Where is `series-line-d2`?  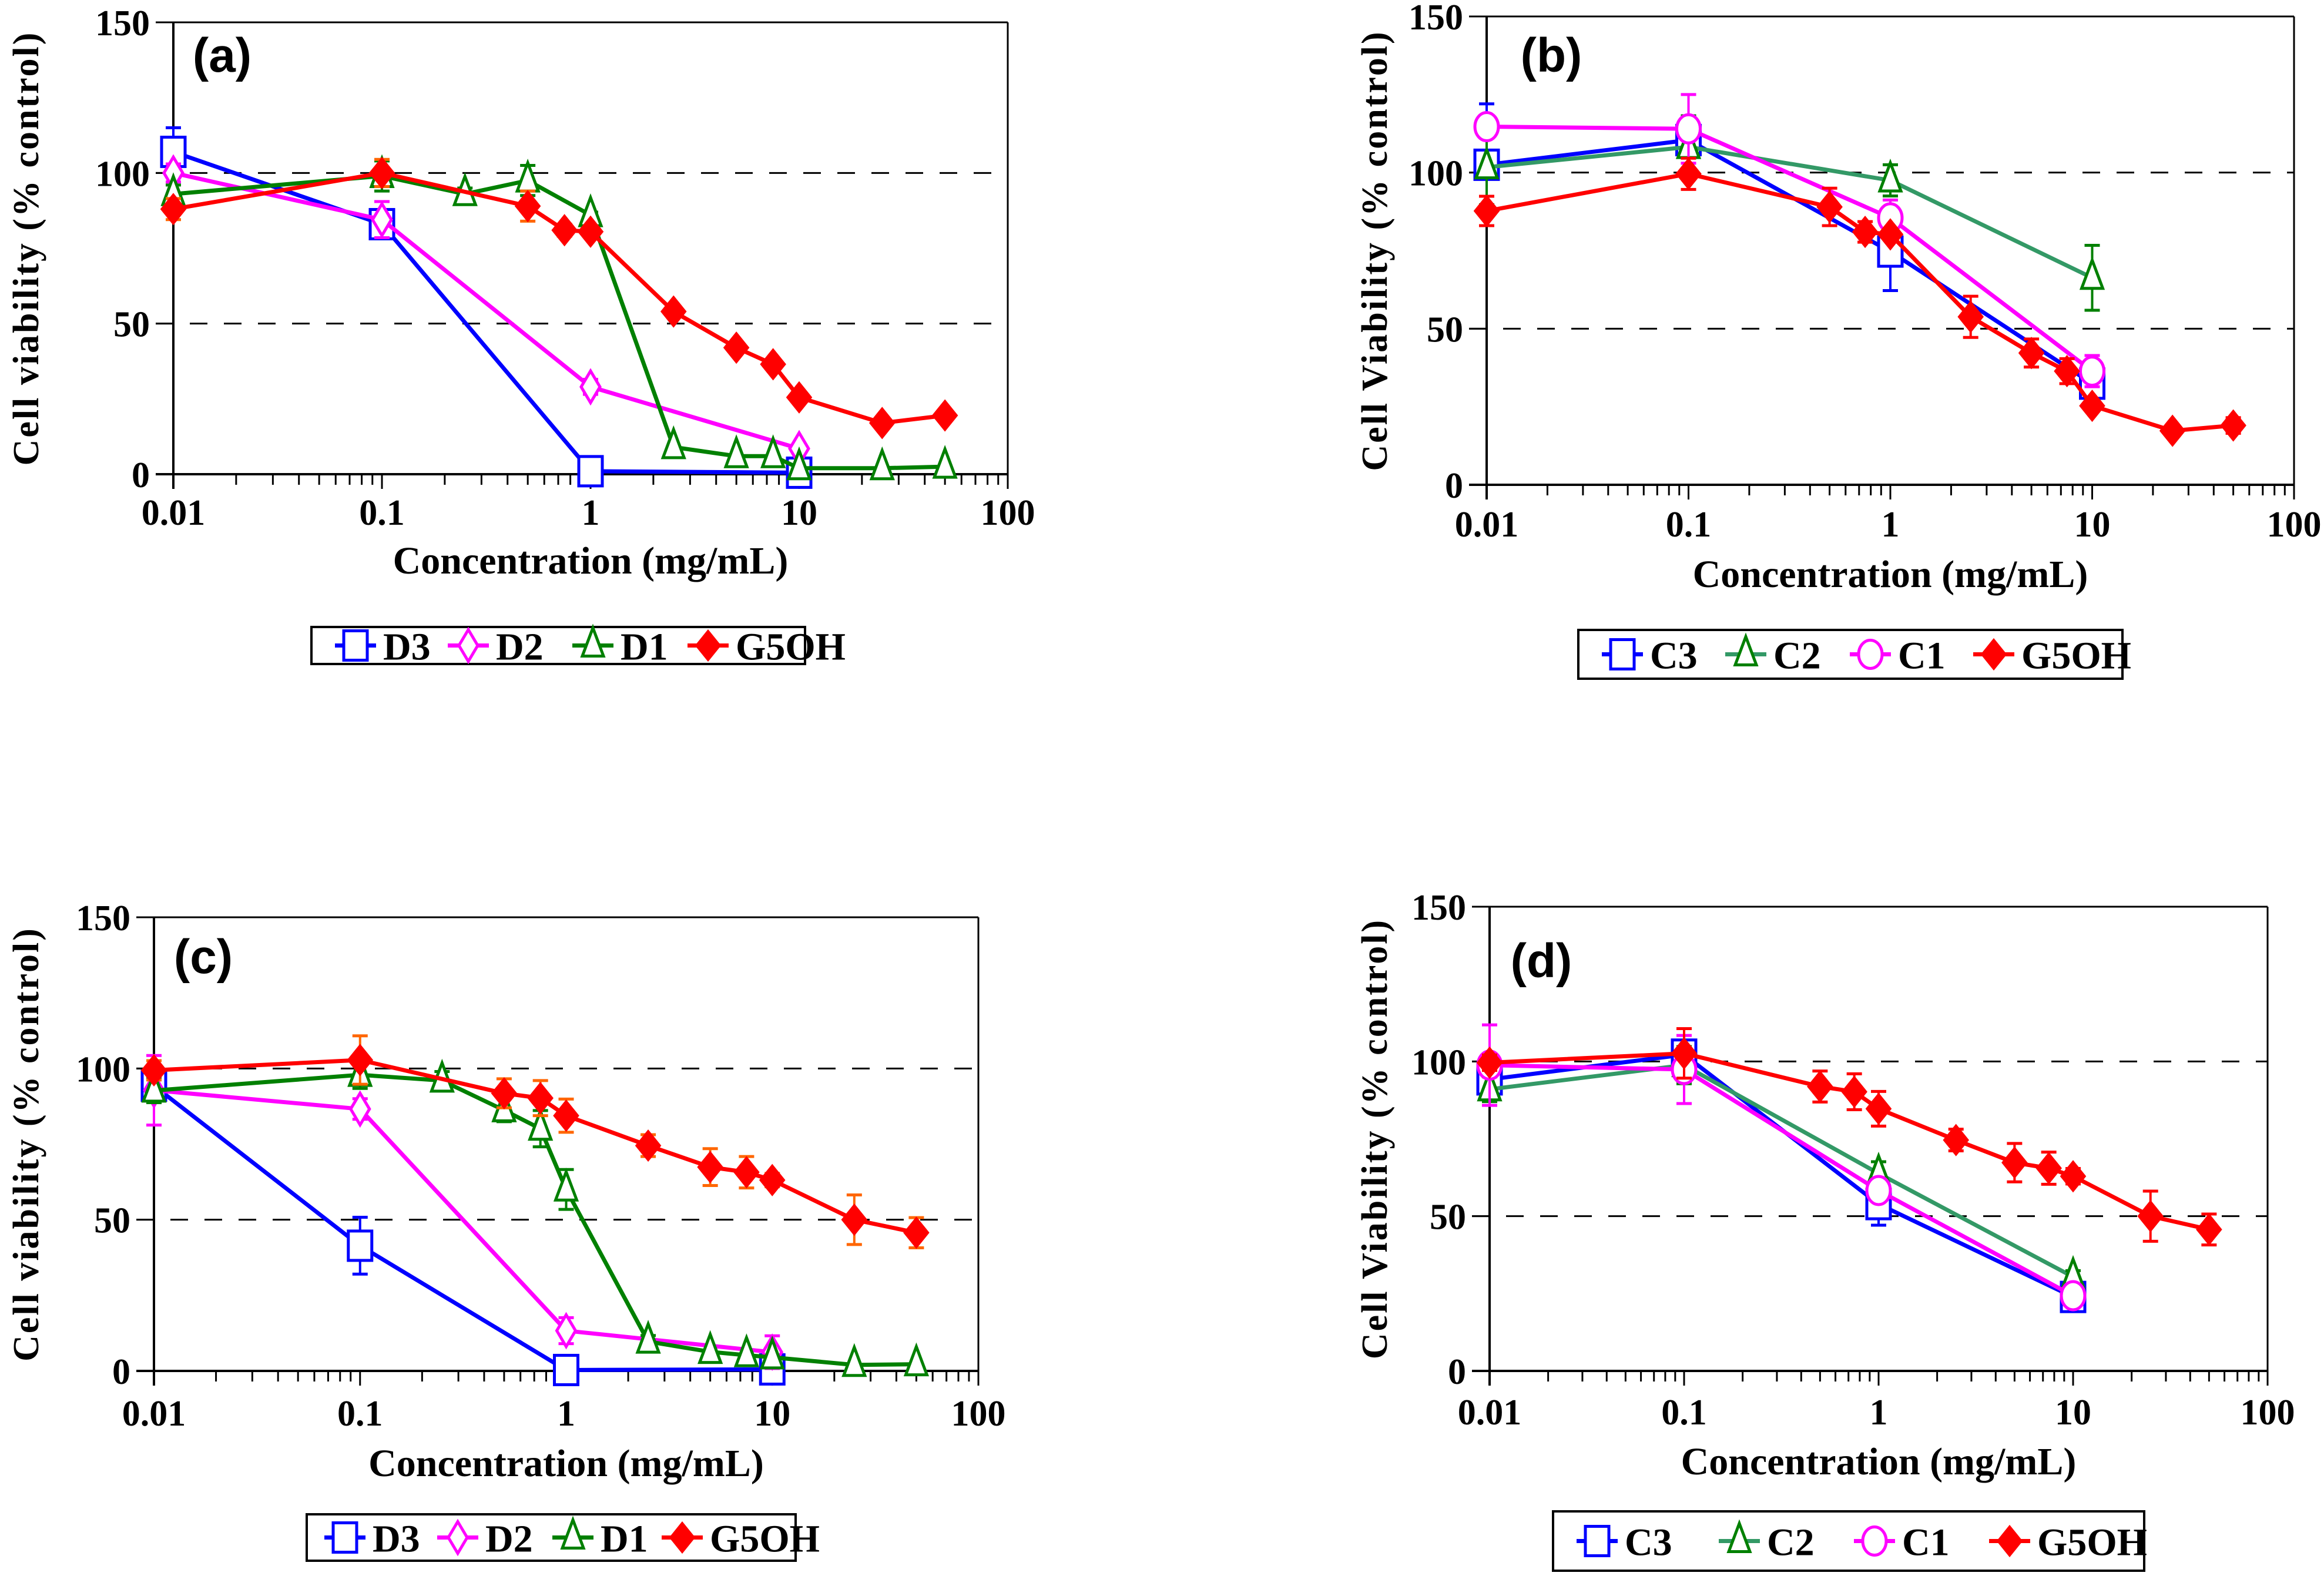
series-line-d2 is located at coordinates (487, 310).